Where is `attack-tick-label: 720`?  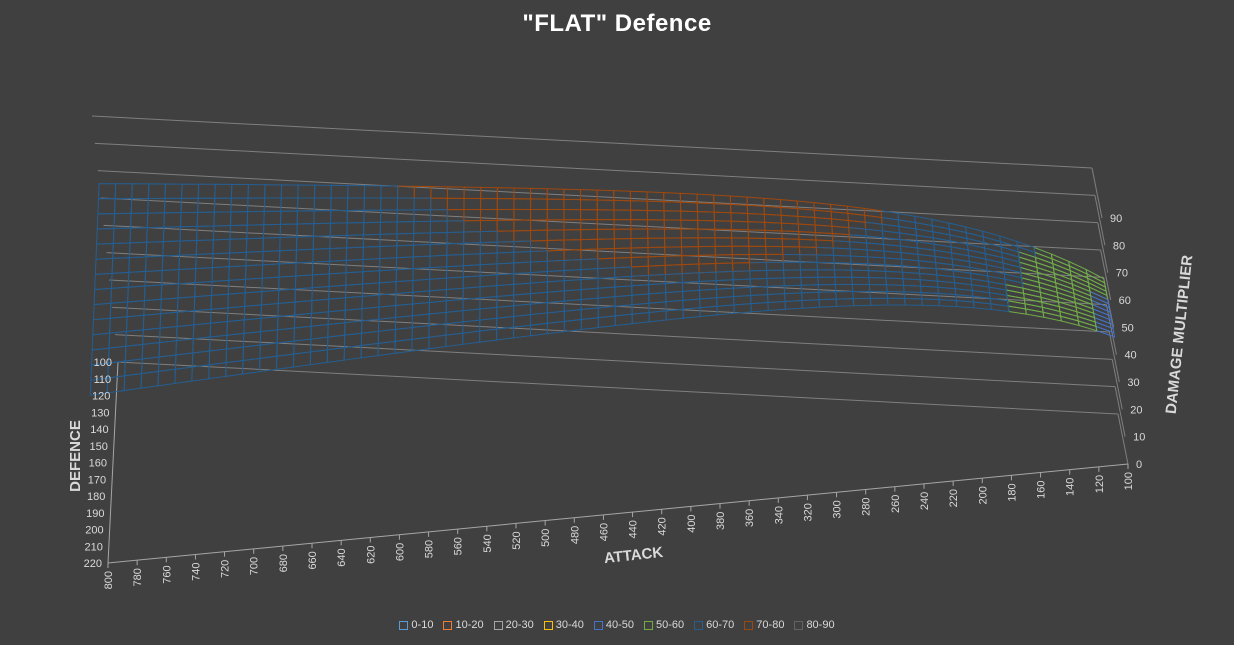 attack-tick-label: 720 is located at coordinates (226, 569).